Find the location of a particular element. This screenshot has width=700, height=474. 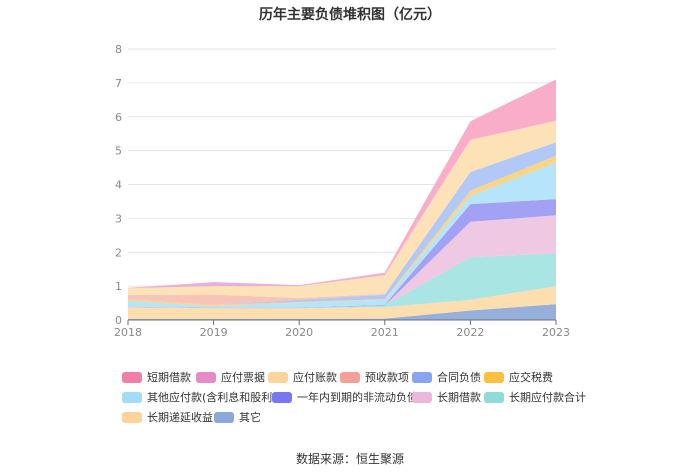

legend-item: 短期借款 is located at coordinates (156, 377).